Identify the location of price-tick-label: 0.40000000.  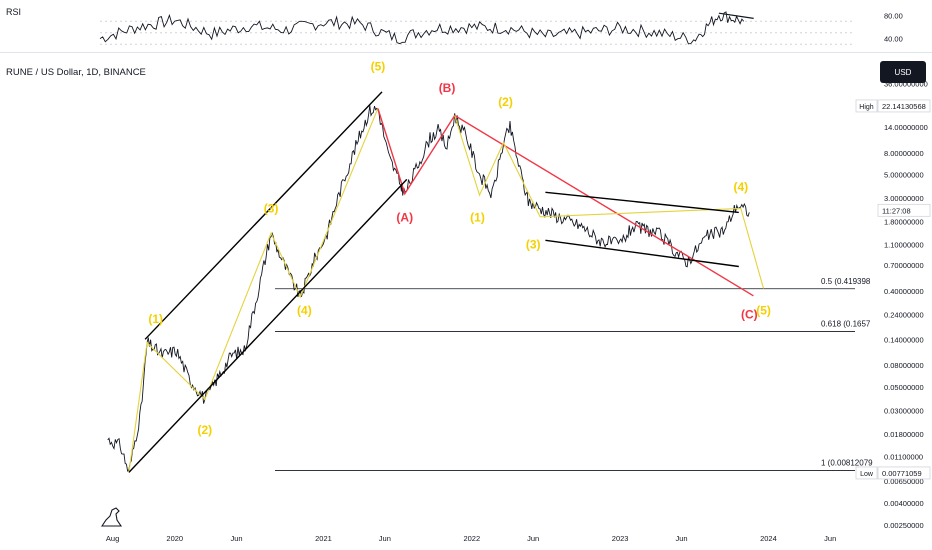
(904, 291).